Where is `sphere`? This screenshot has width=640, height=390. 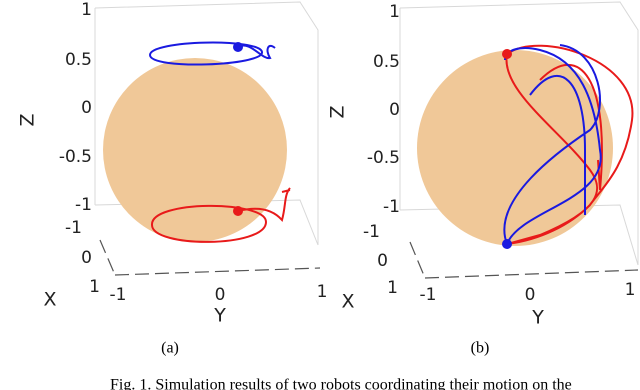 sphere is located at coordinates (195, 150).